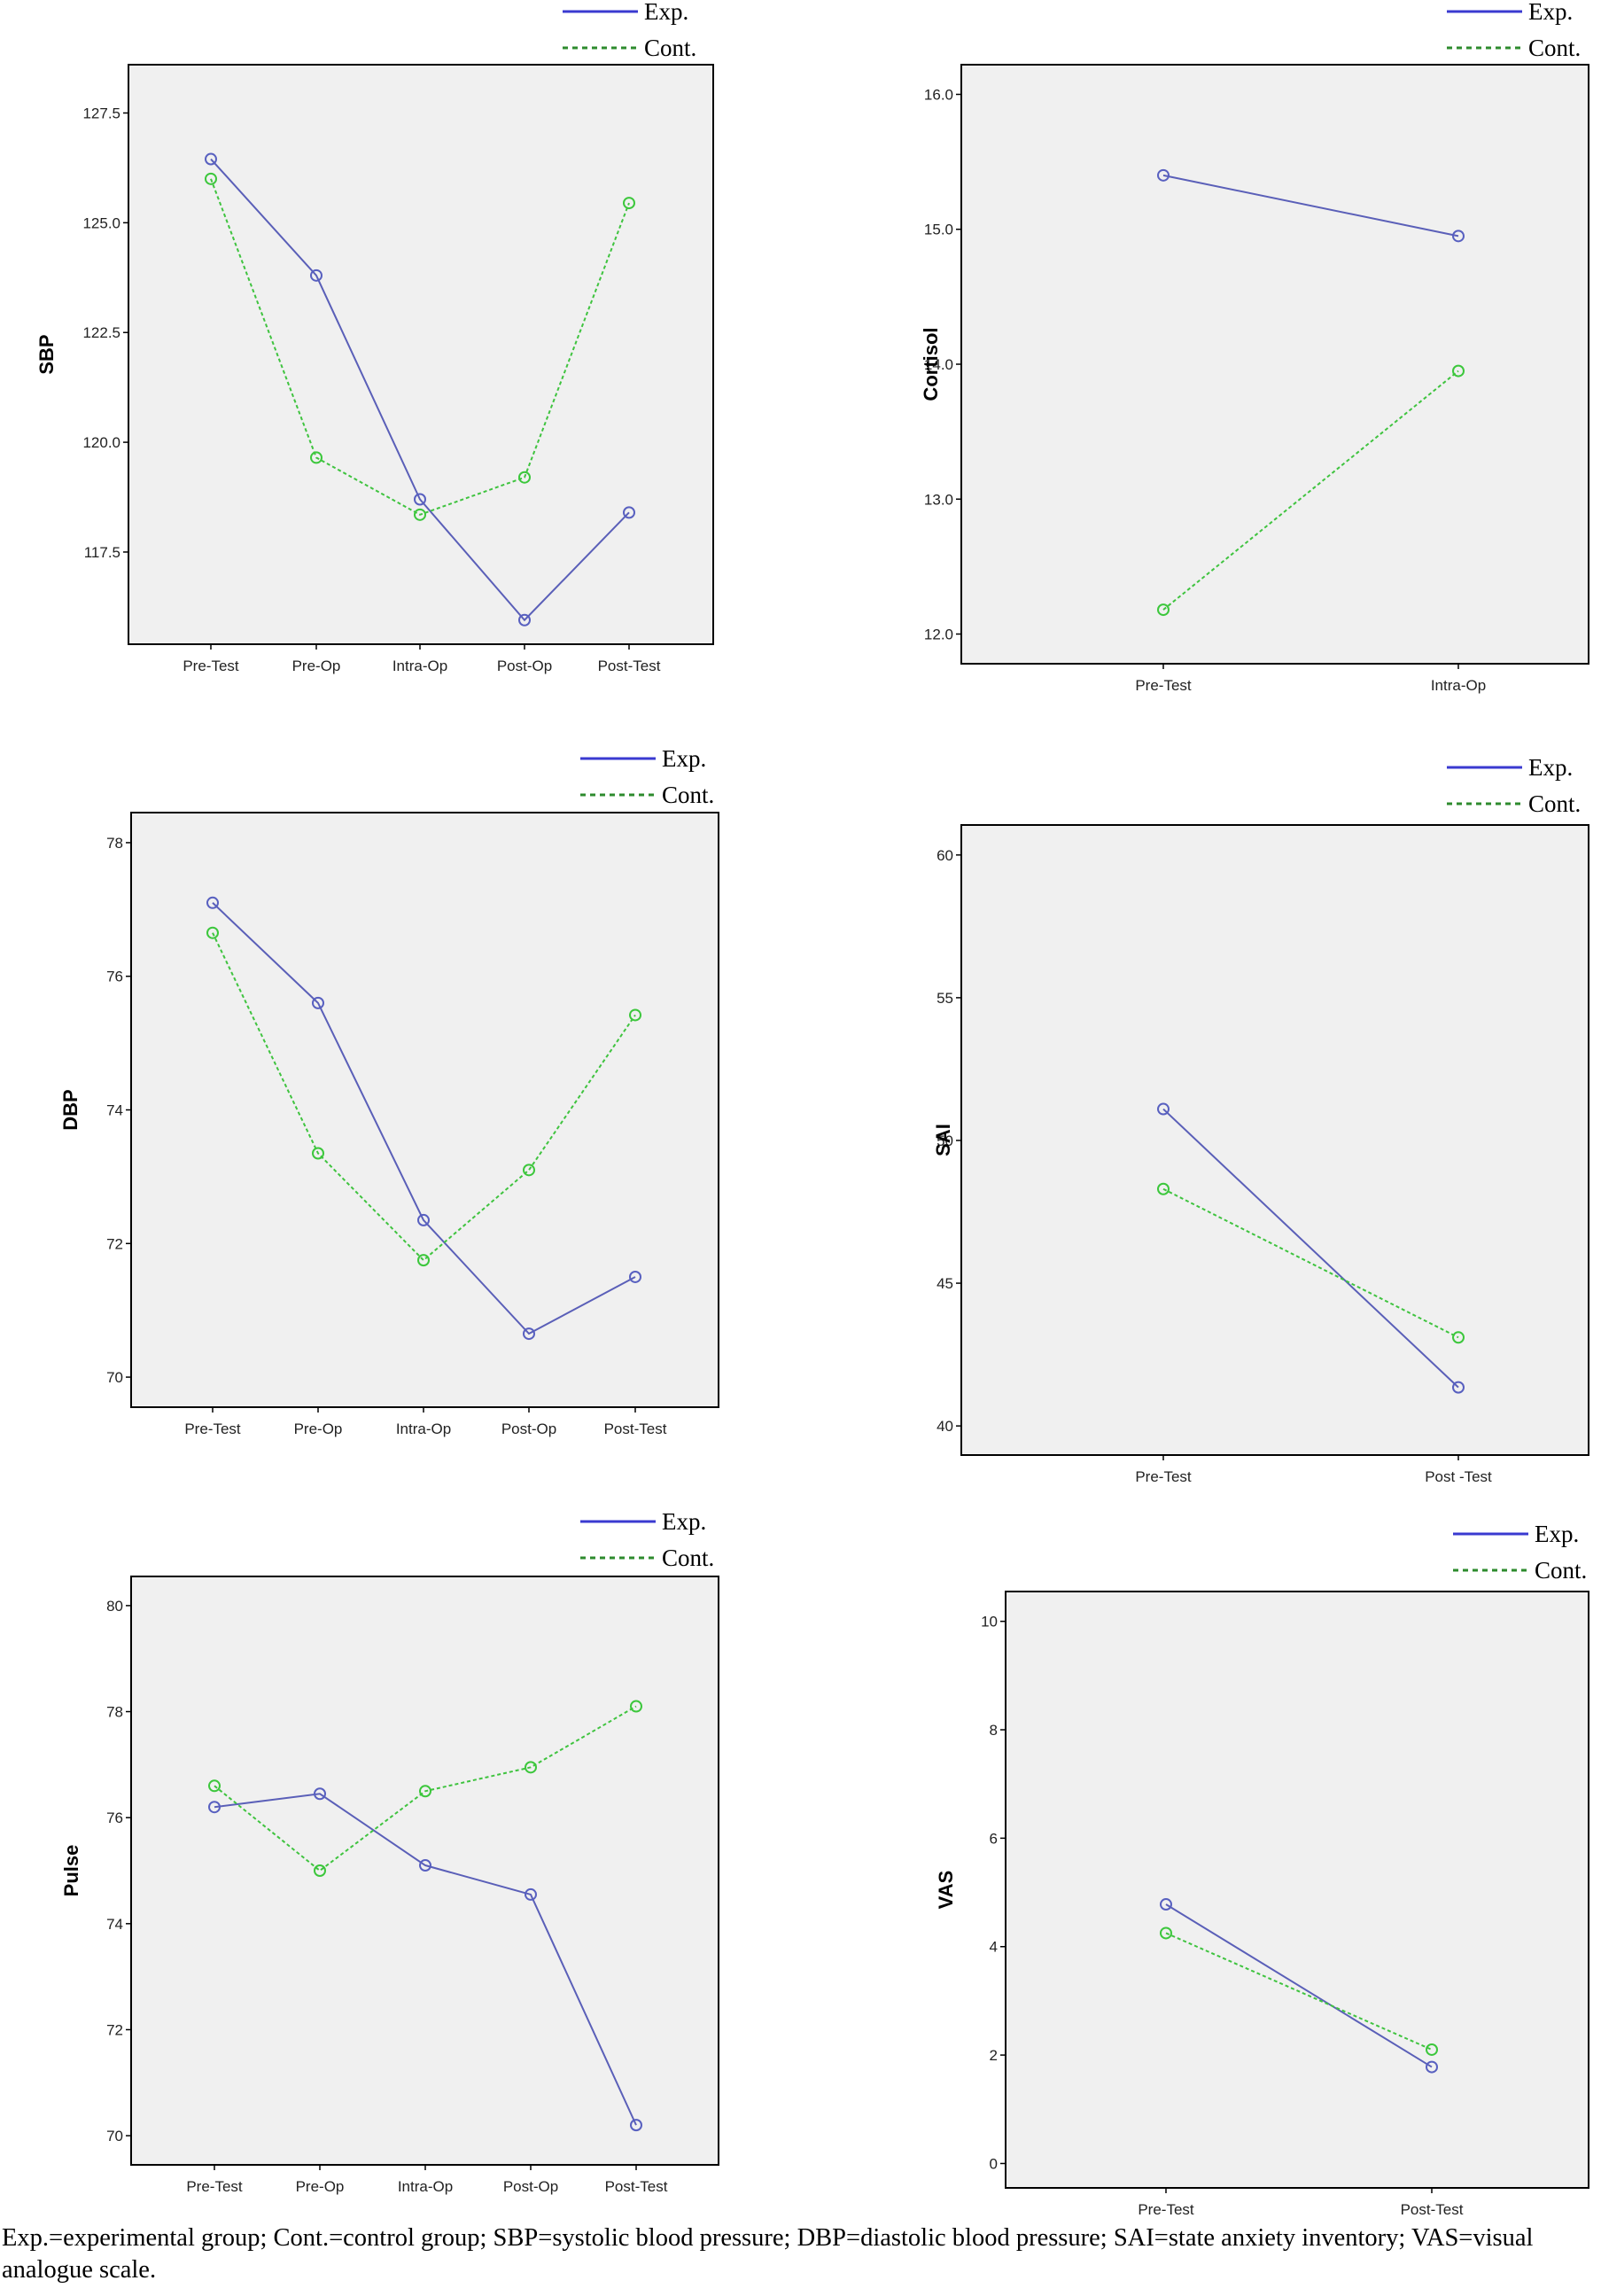 Image resolution: width=1601 pixels, height=2296 pixels. I want to click on y-tick-label: 4, so click(994, 1947).